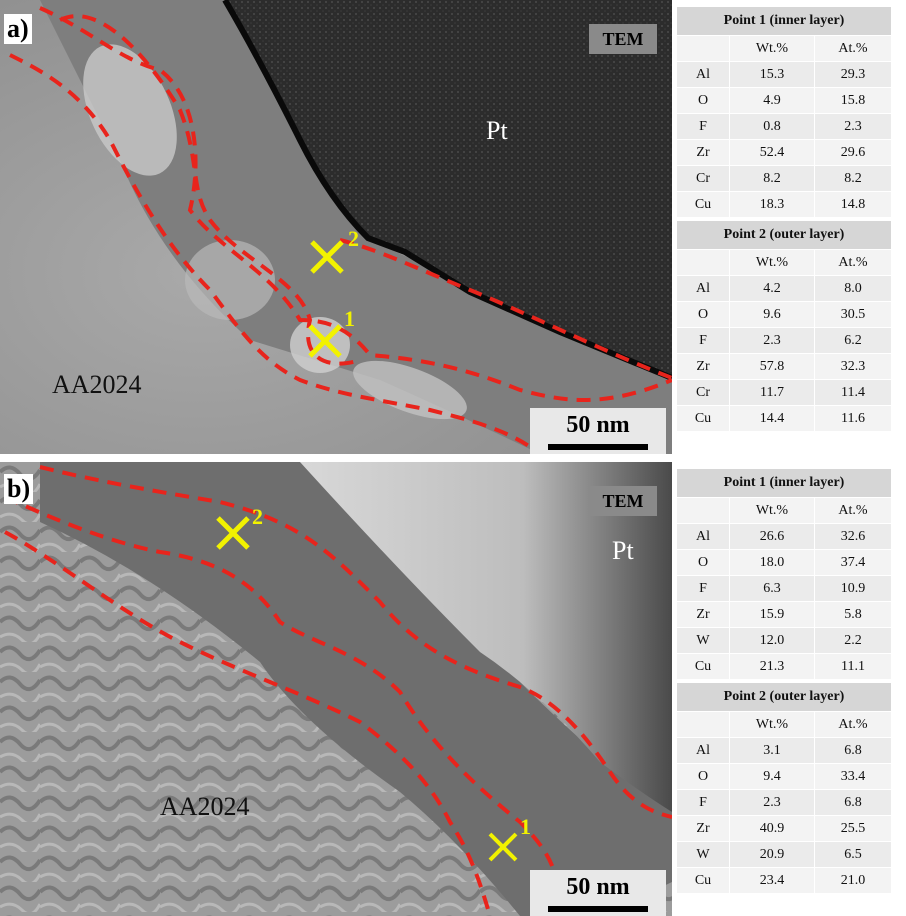 The image size is (906, 916). What do you see at coordinates (784, 288) in the screenshot?
I see `table-row: Al 4.2 8.0` at bounding box center [784, 288].